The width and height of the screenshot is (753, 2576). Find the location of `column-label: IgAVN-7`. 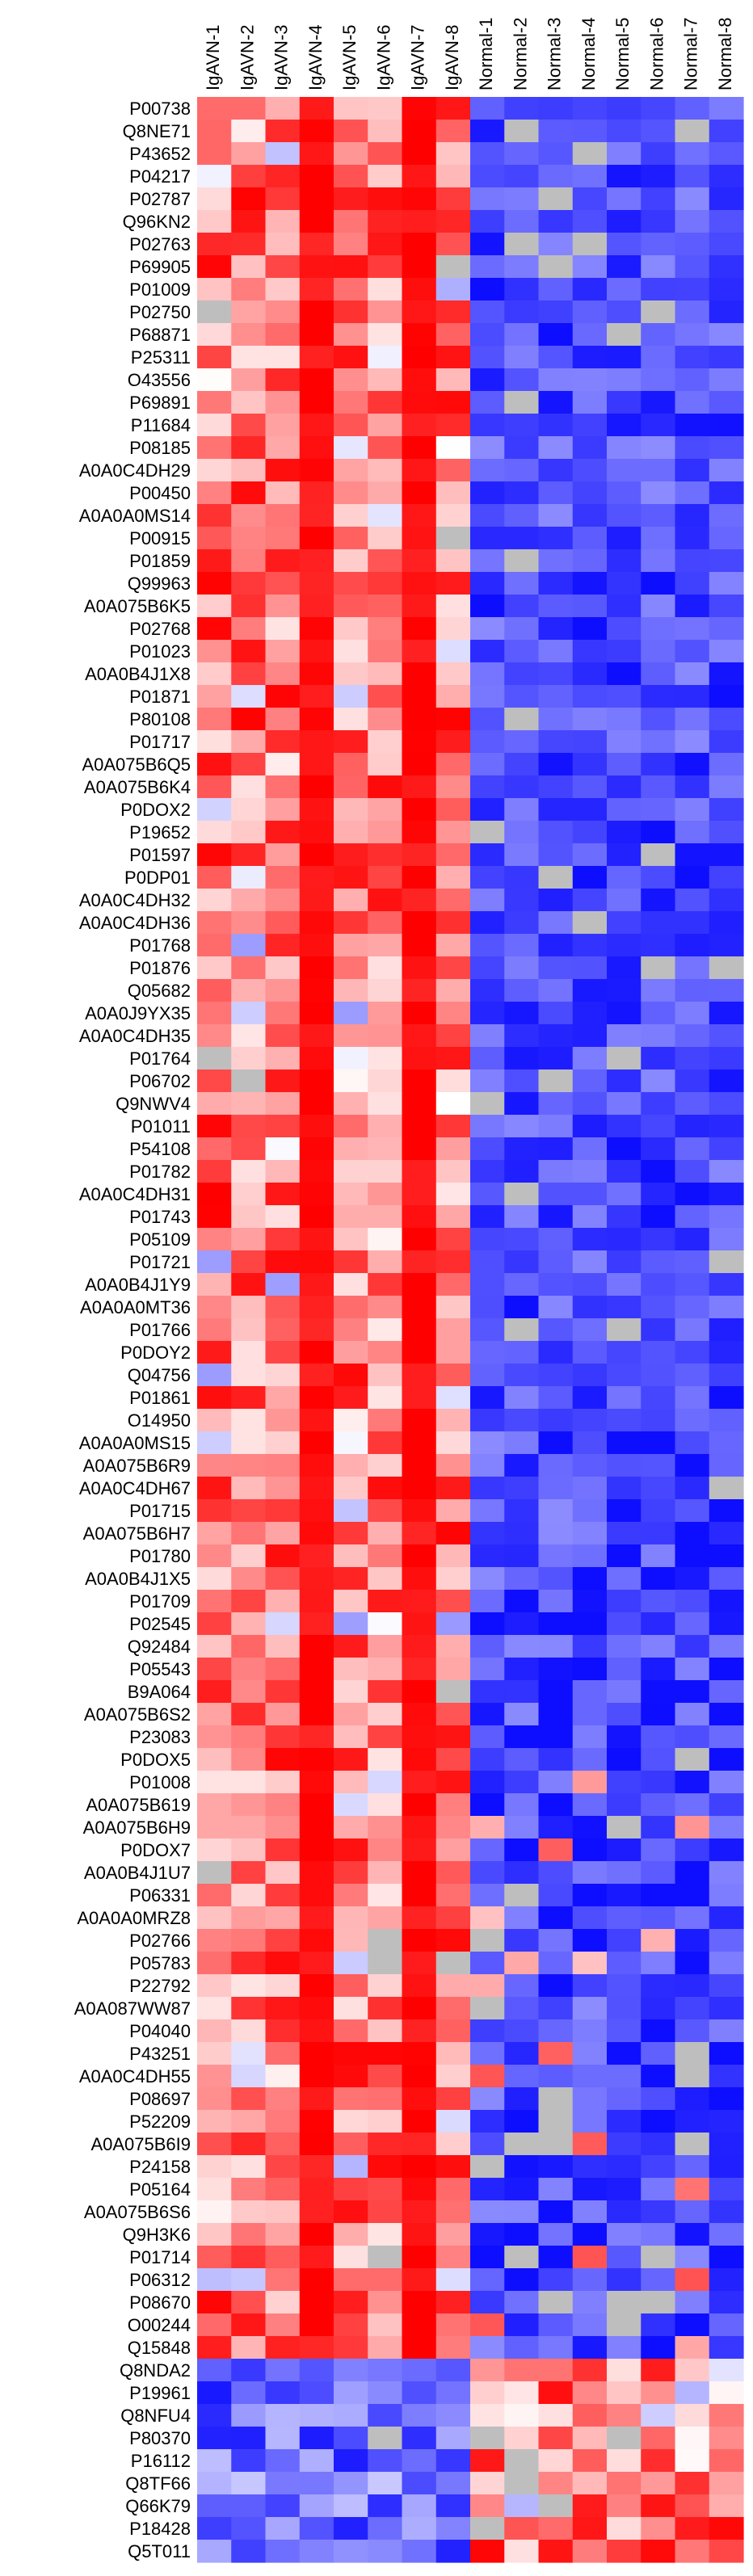

column-label: IgAVN-7 is located at coordinates (418, 57).